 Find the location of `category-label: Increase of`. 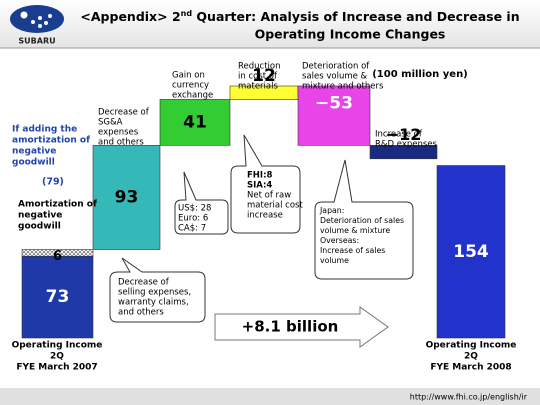

category-label: Increase of is located at coordinates (399, 135).